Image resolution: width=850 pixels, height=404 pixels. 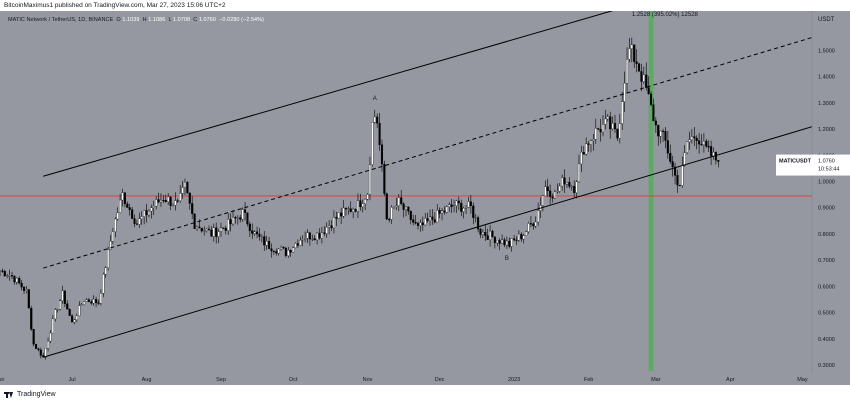 What do you see at coordinates (2, 380) in the screenshot?
I see `time-tick-label: Jun` at bounding box center [2, 380].